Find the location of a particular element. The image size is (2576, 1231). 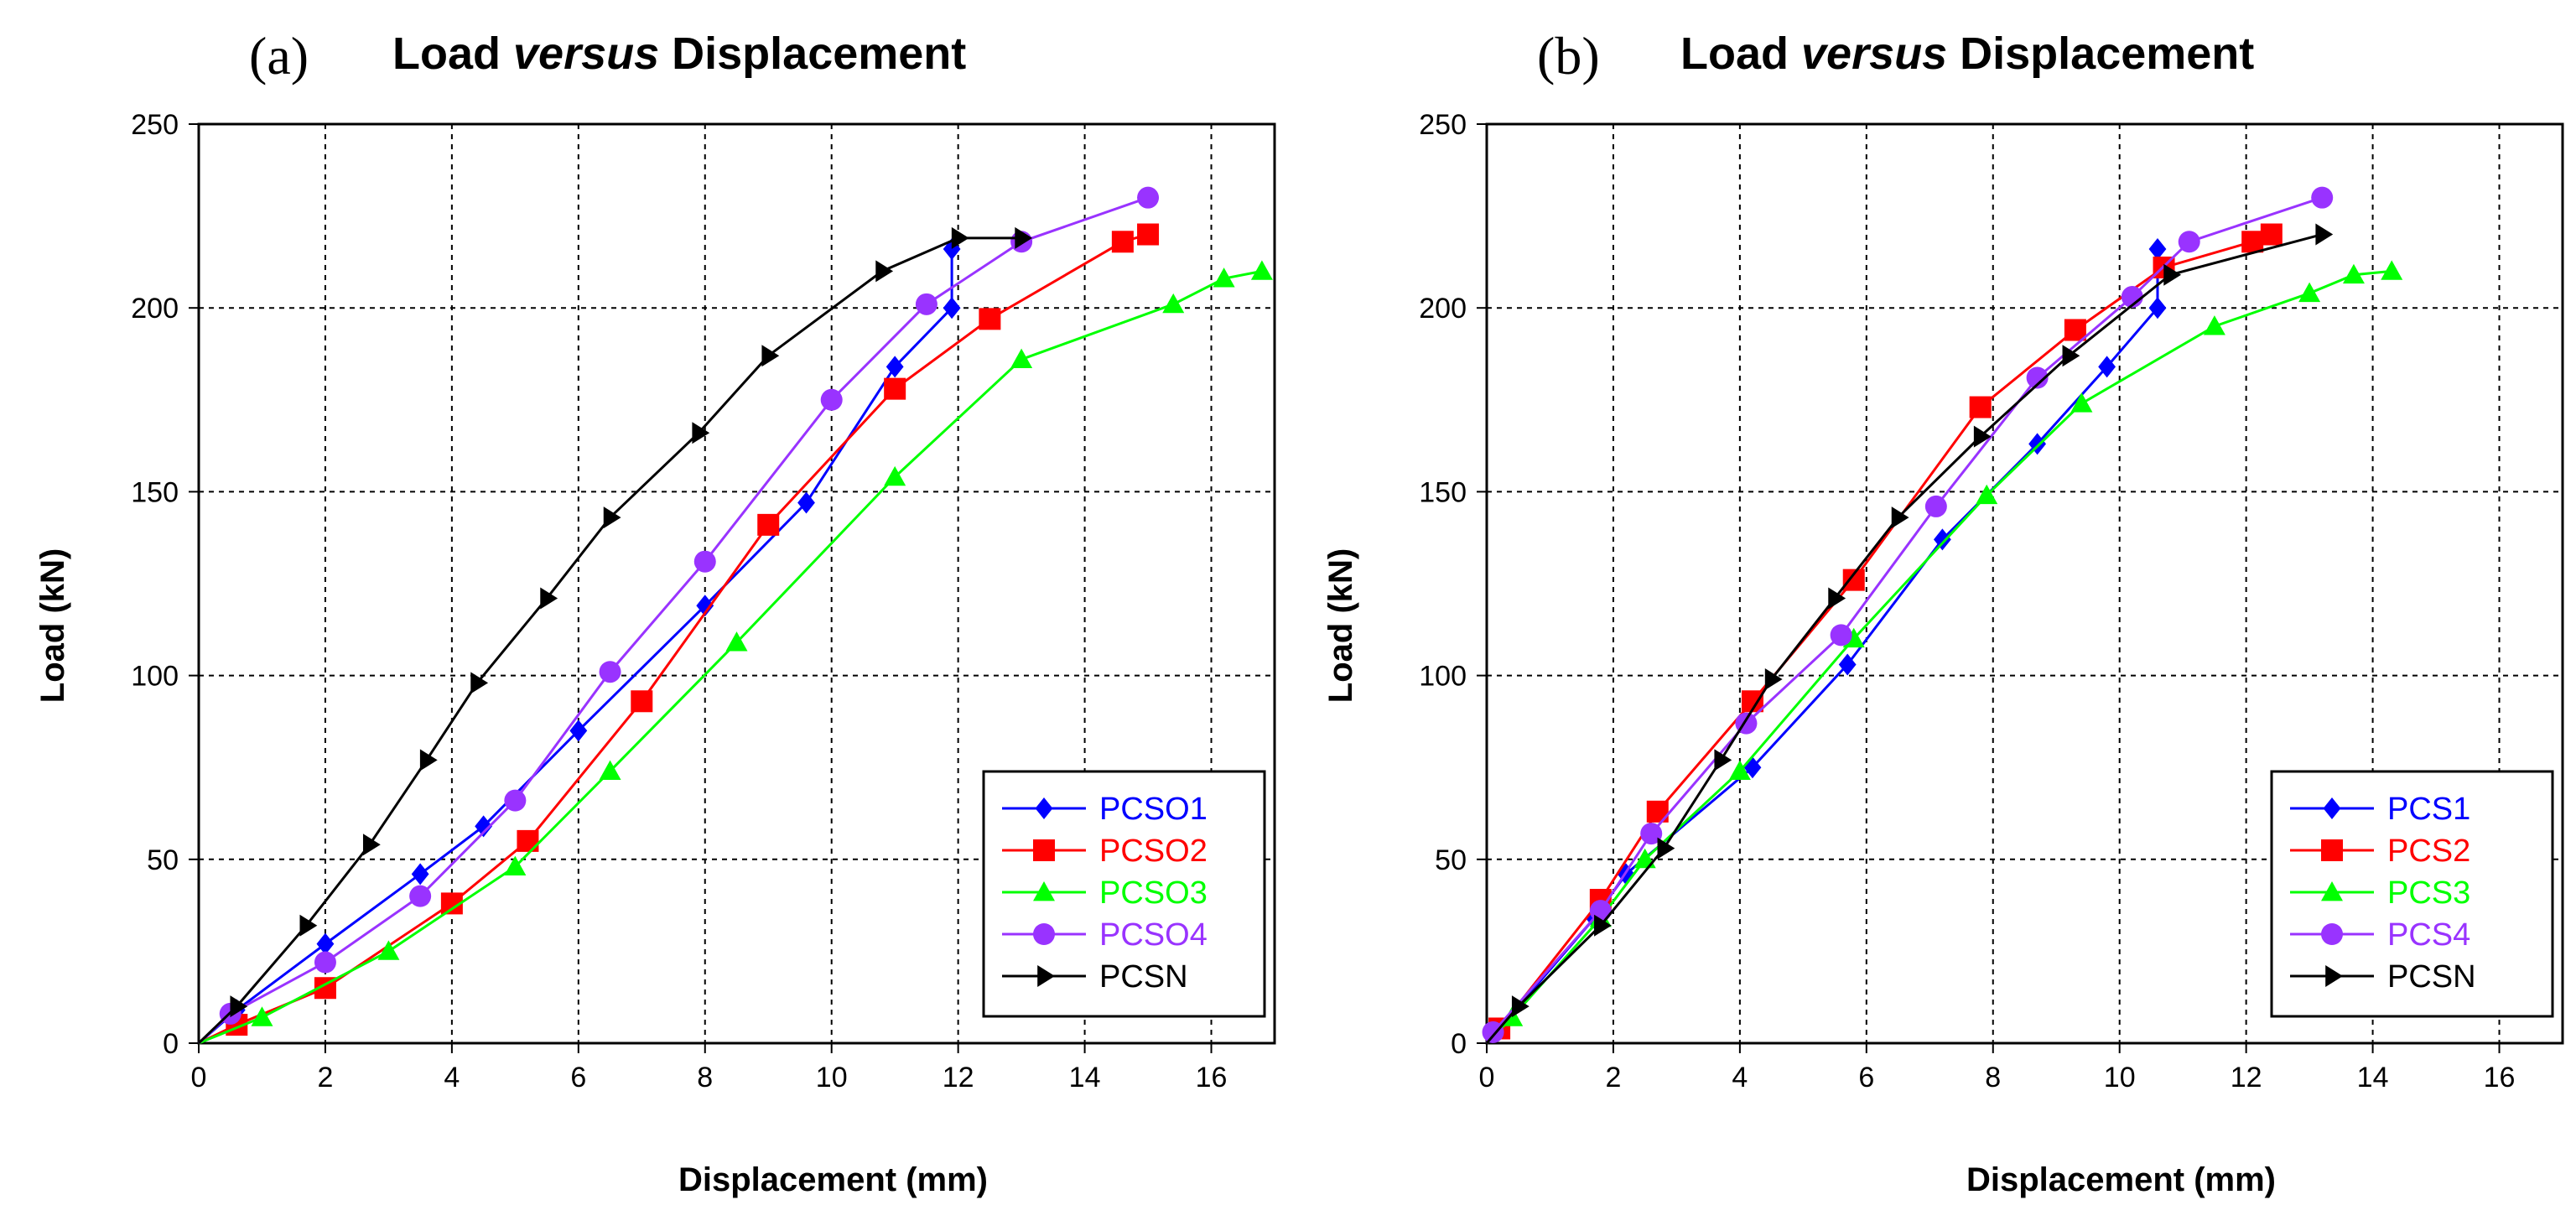

legend-label: PCS1 is located at coordinates (2428, 809).